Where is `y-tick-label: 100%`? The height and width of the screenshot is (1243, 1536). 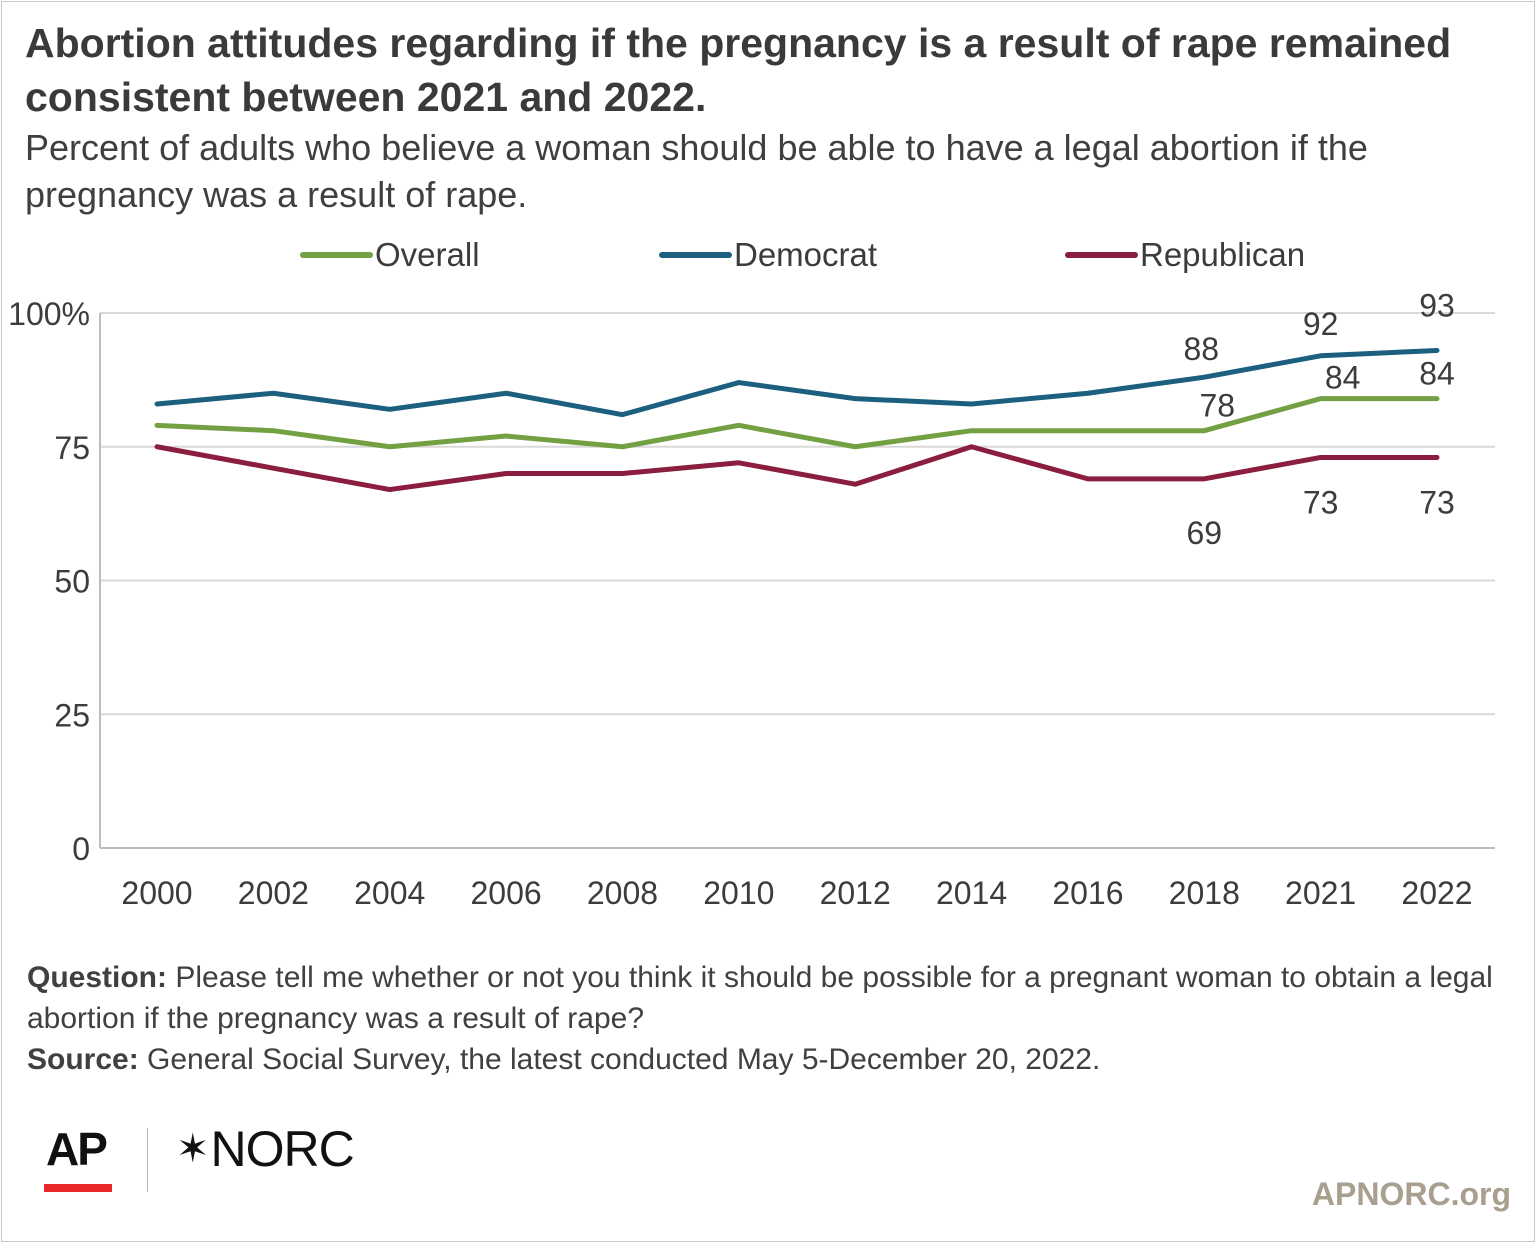 y-tick-label: 100% is located at coordinates (49, 314).